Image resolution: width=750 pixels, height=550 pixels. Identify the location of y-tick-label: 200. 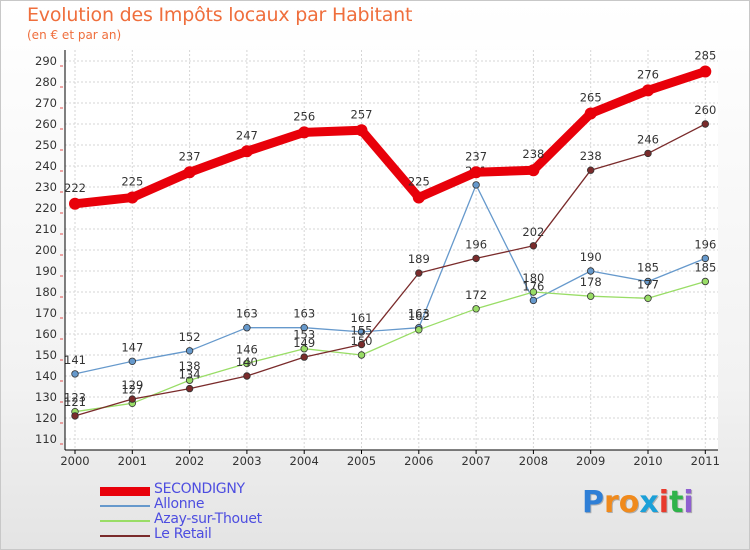
(46, 250).